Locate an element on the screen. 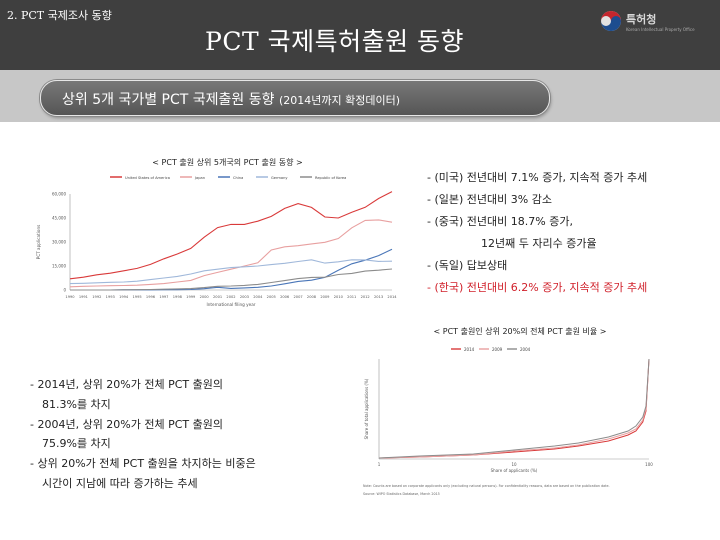 Image resolution: width=720 pixels, height=540 pixels. chart1-x-tick: 1991 is located at coordinates (83, 297).